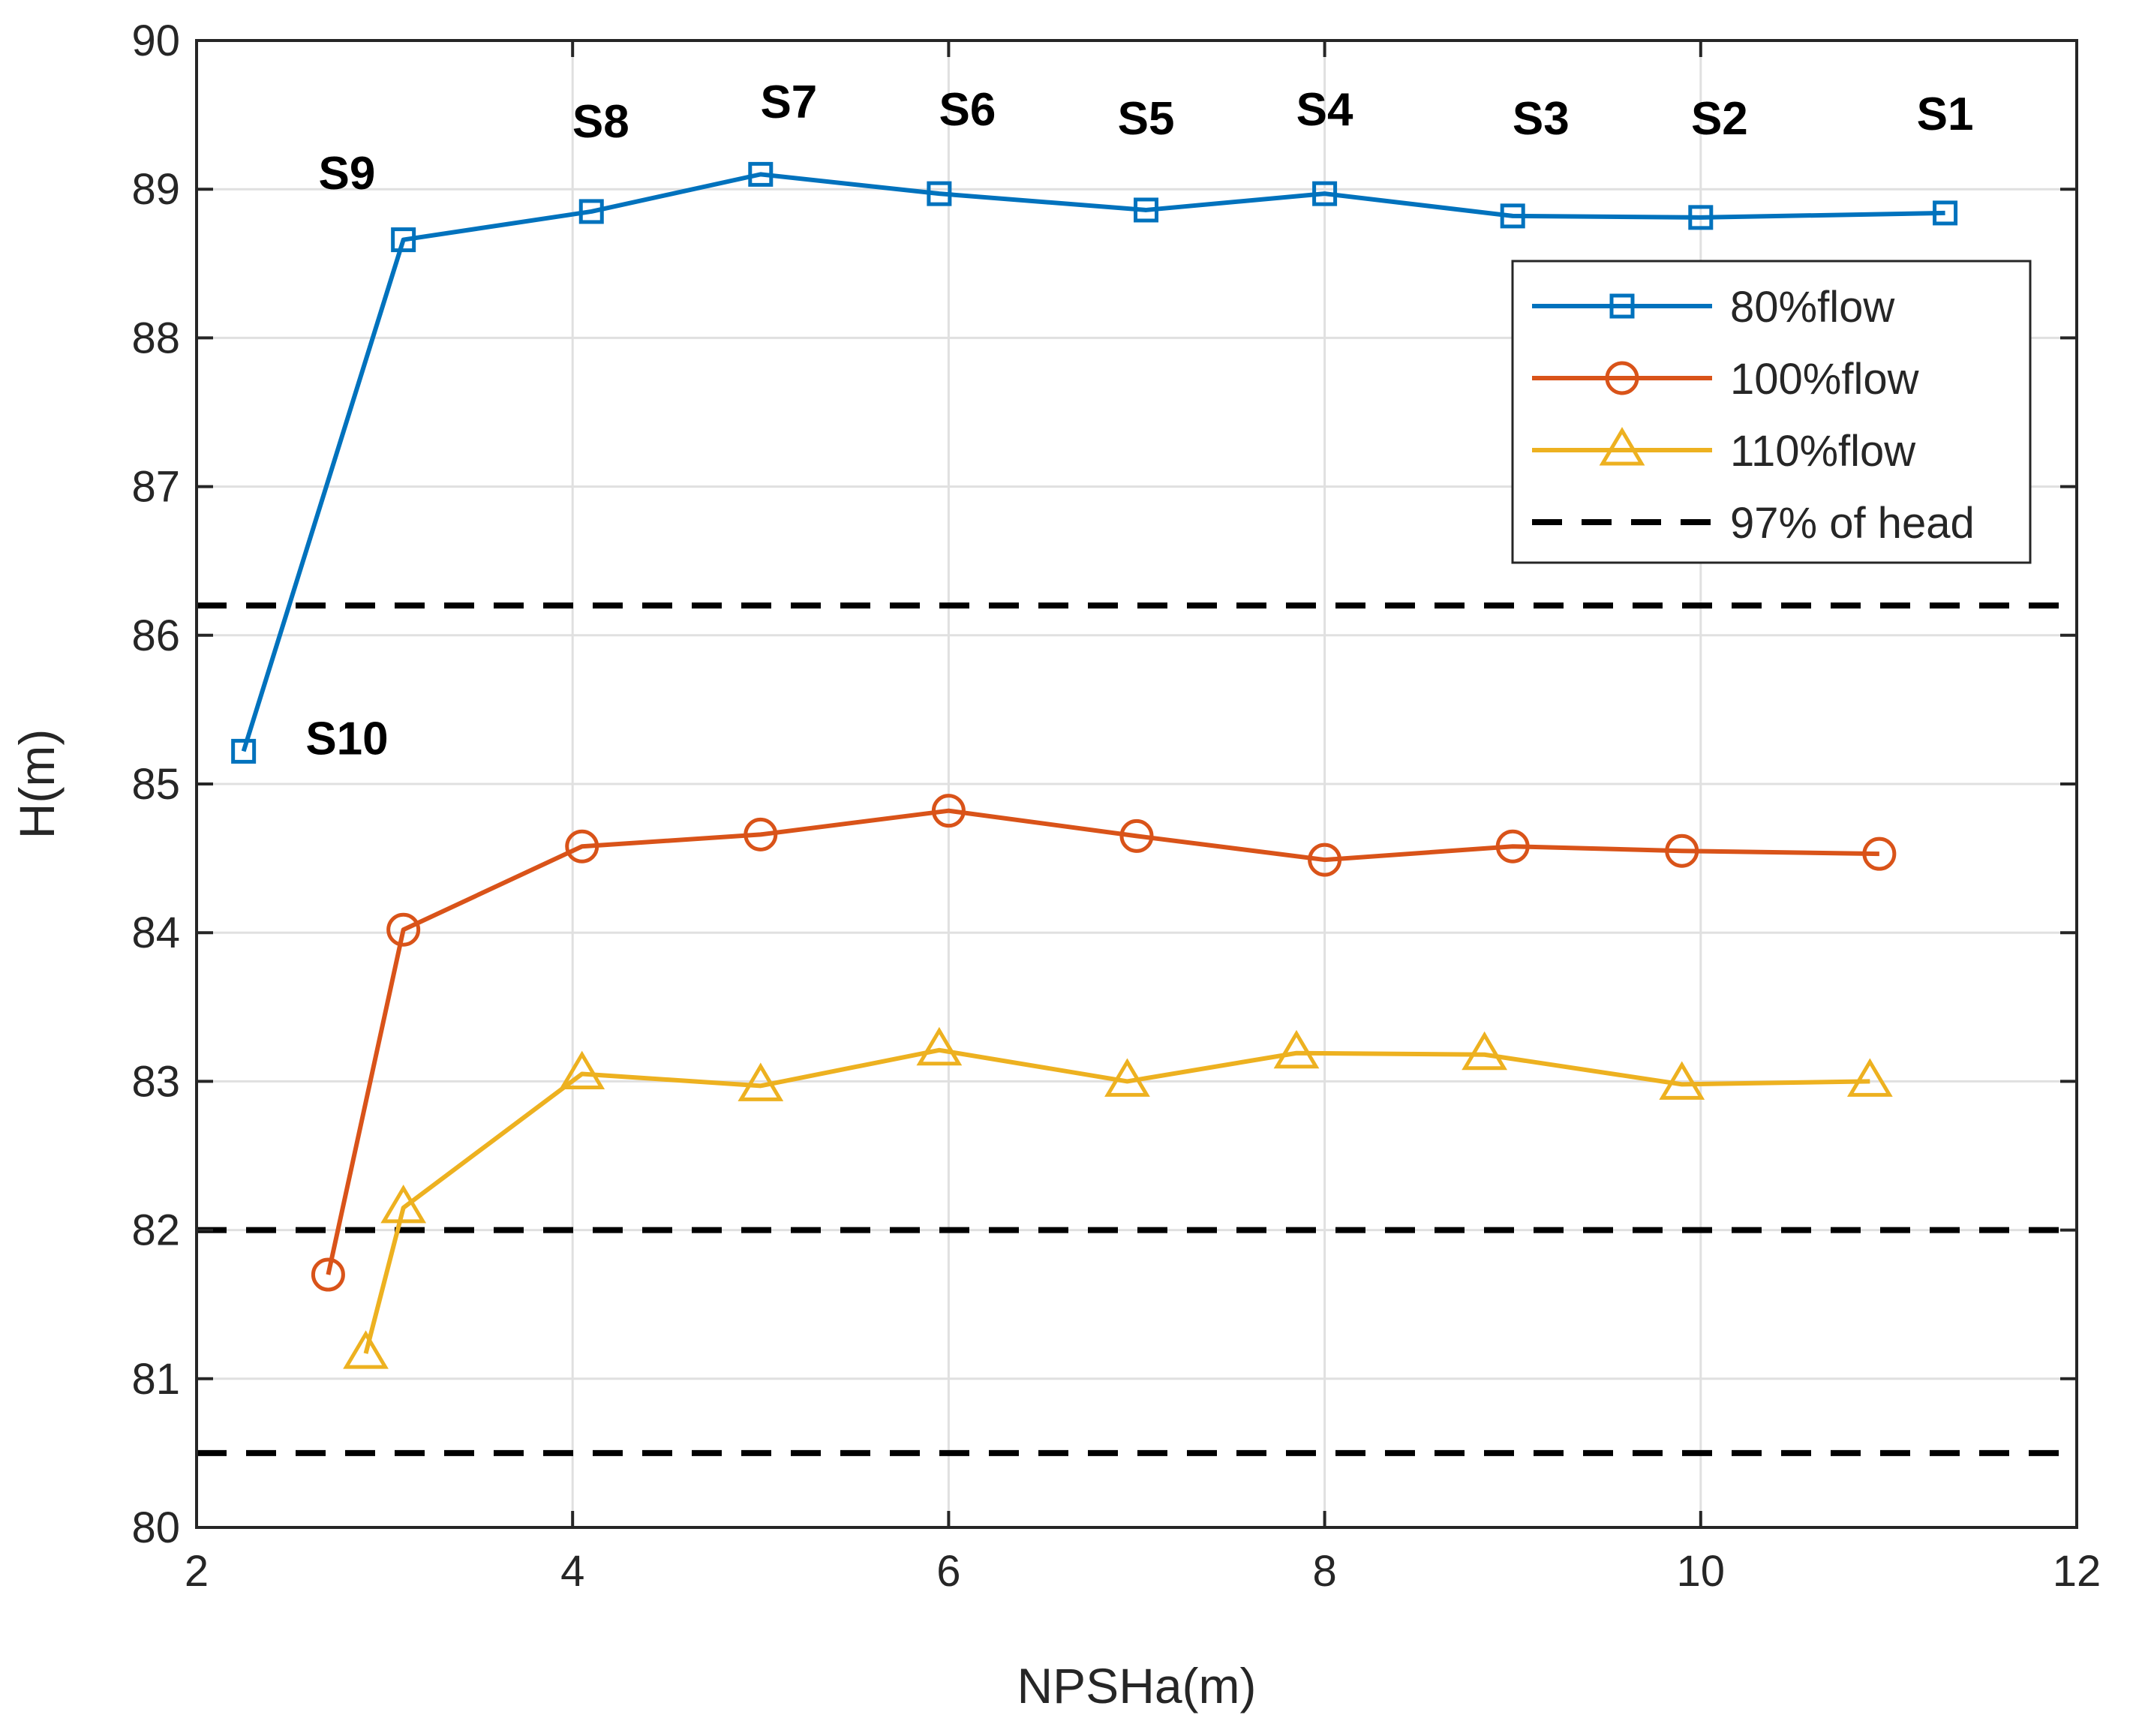 This screenshot has width=2133, height=1736. Describe the element at coordinates (1724, 452) in the screenshot. I see `legend-entry: 110%flow` at that location.